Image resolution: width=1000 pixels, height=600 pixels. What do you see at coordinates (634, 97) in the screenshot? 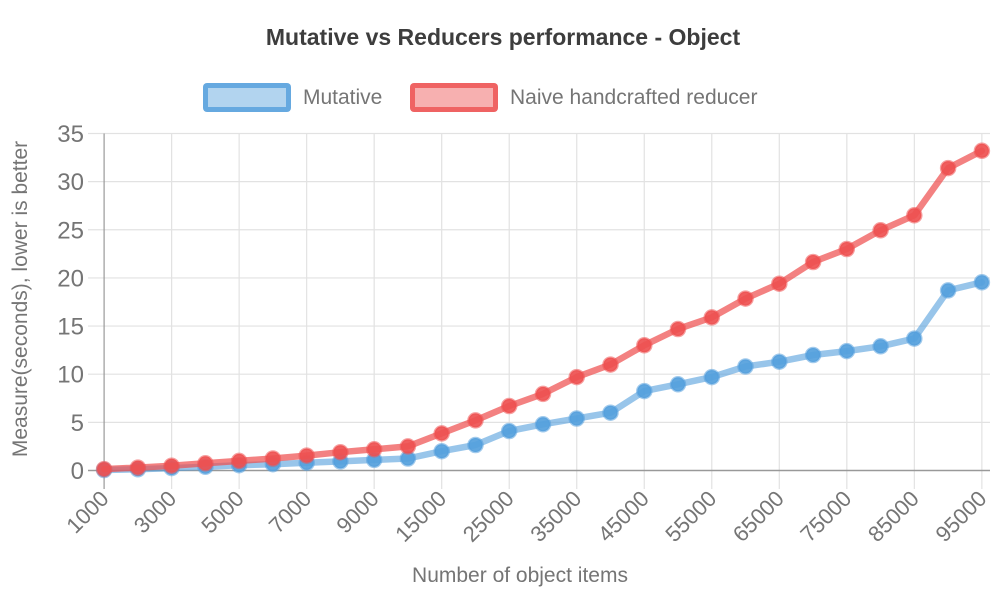
I see `legend-label-reducer: Naive handcrafted reducer` at bounding box center [634, 97].